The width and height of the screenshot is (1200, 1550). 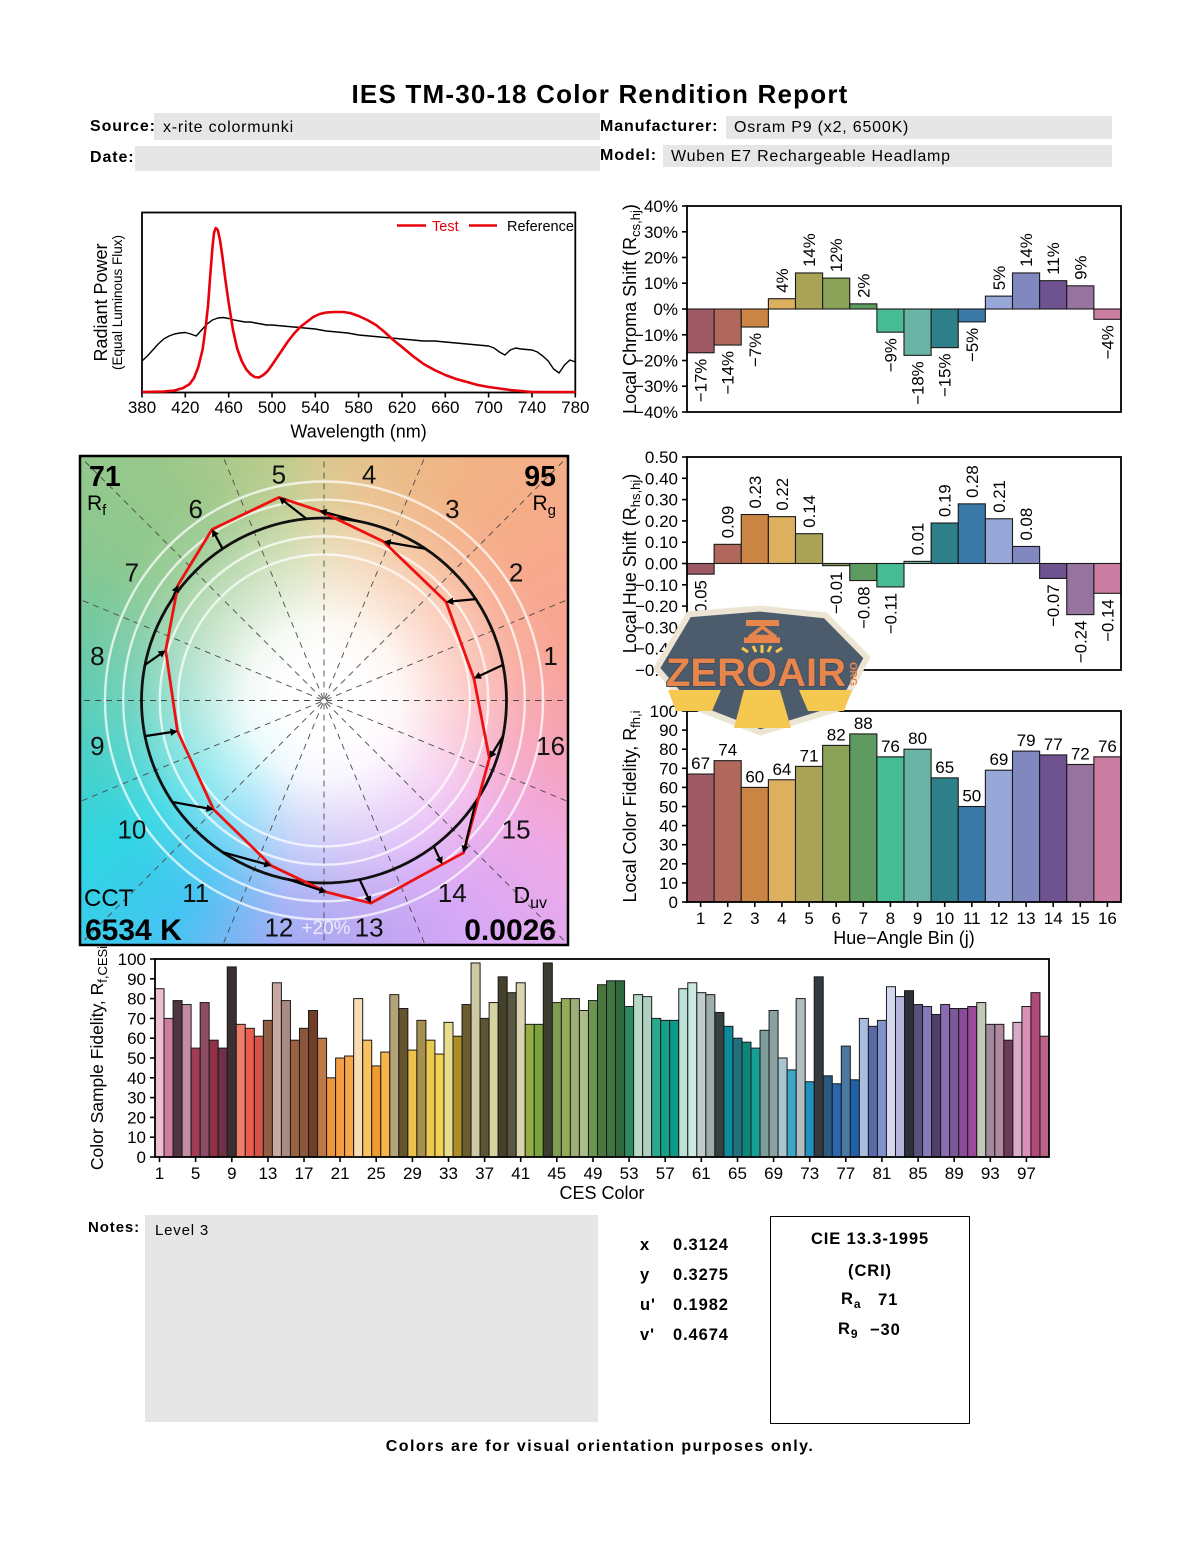 I want to click on svg-text: 90, so click(x=136, y=979).